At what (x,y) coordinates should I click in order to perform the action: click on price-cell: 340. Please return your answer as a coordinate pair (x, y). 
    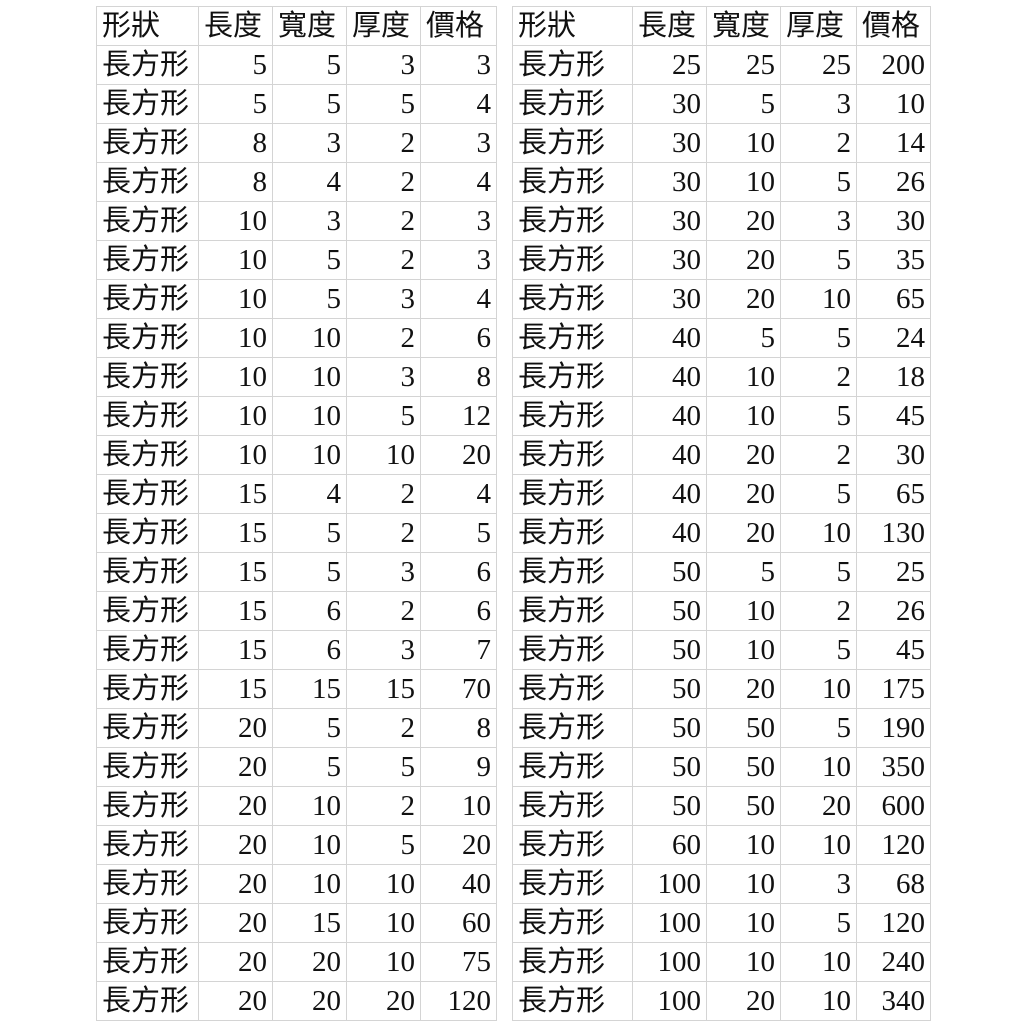
    Looking at the image, I should click on (893, 1001).